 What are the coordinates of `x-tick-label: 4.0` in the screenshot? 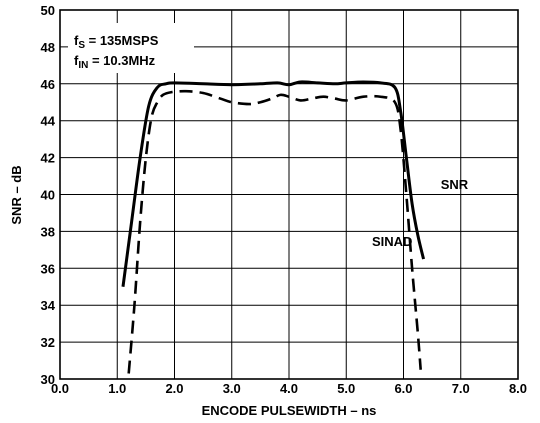 It's located at (289, 388).